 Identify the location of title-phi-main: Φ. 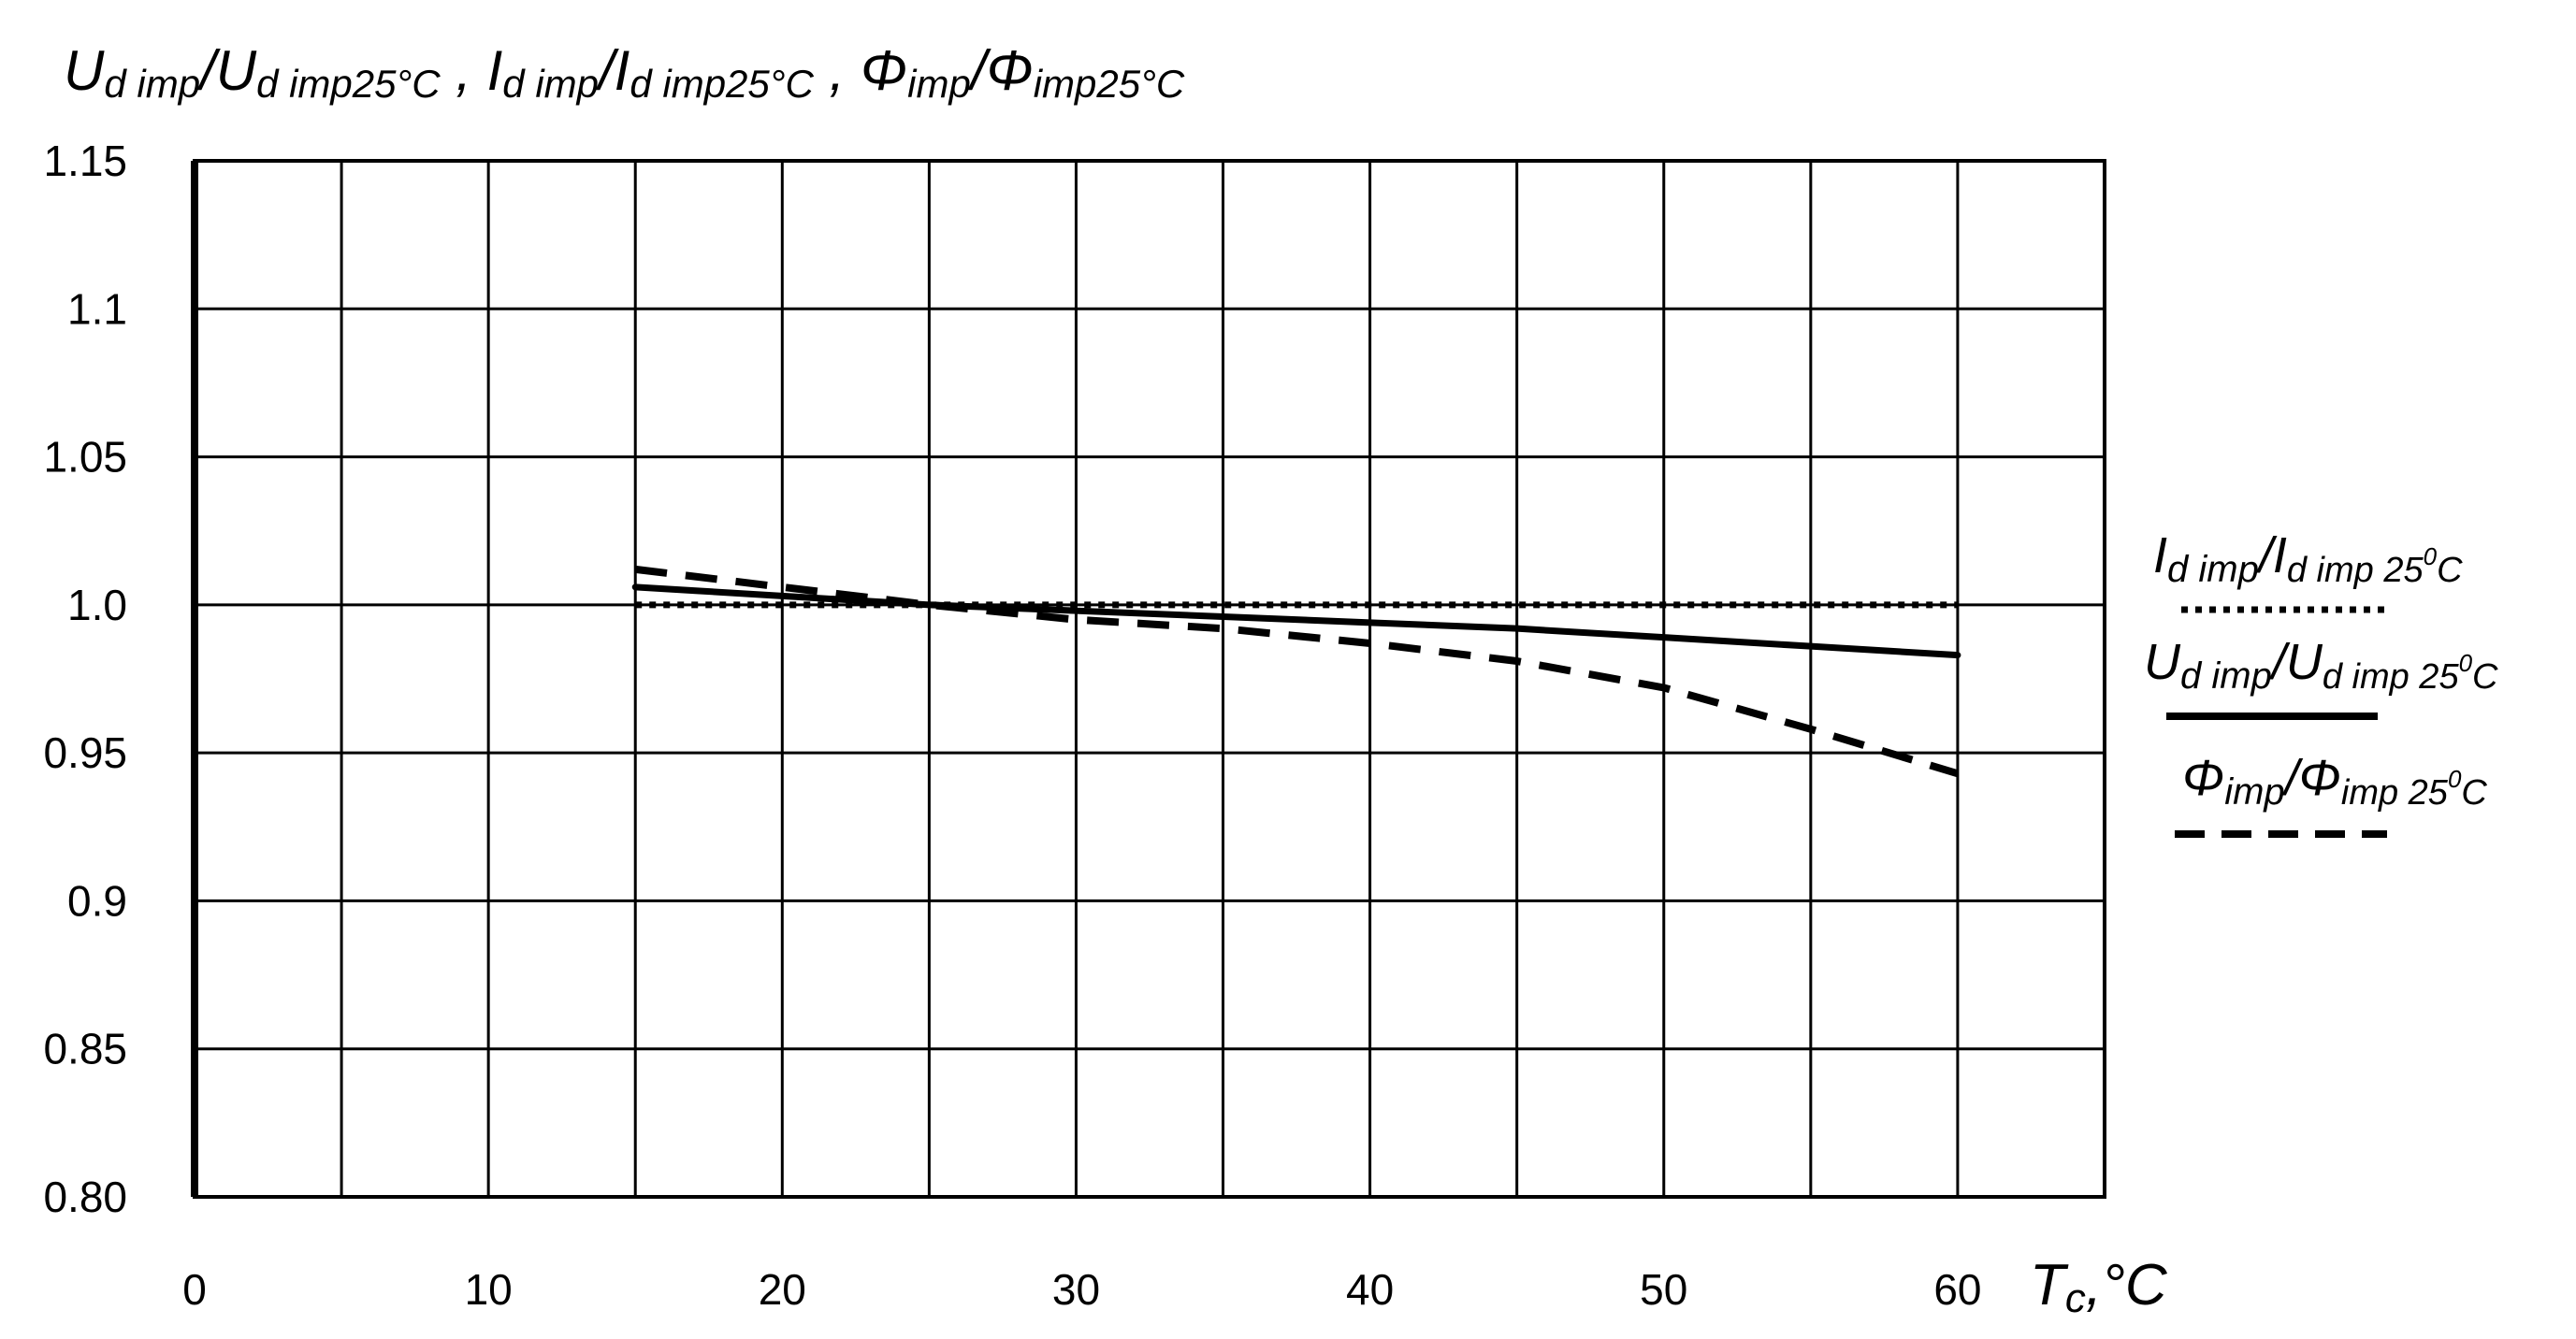
(884, 70).